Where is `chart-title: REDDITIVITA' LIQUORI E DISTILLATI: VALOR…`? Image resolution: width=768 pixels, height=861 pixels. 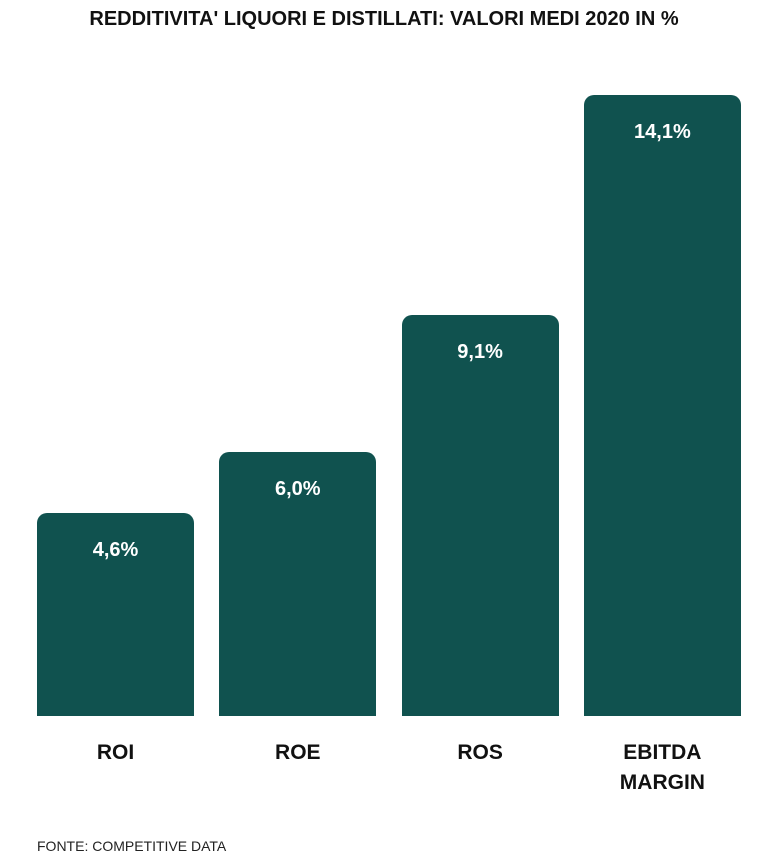
chart-title: REDDITIVITA' LIQUORI E DISTILLATI: VALOR… is located at coordinates (384, 19).